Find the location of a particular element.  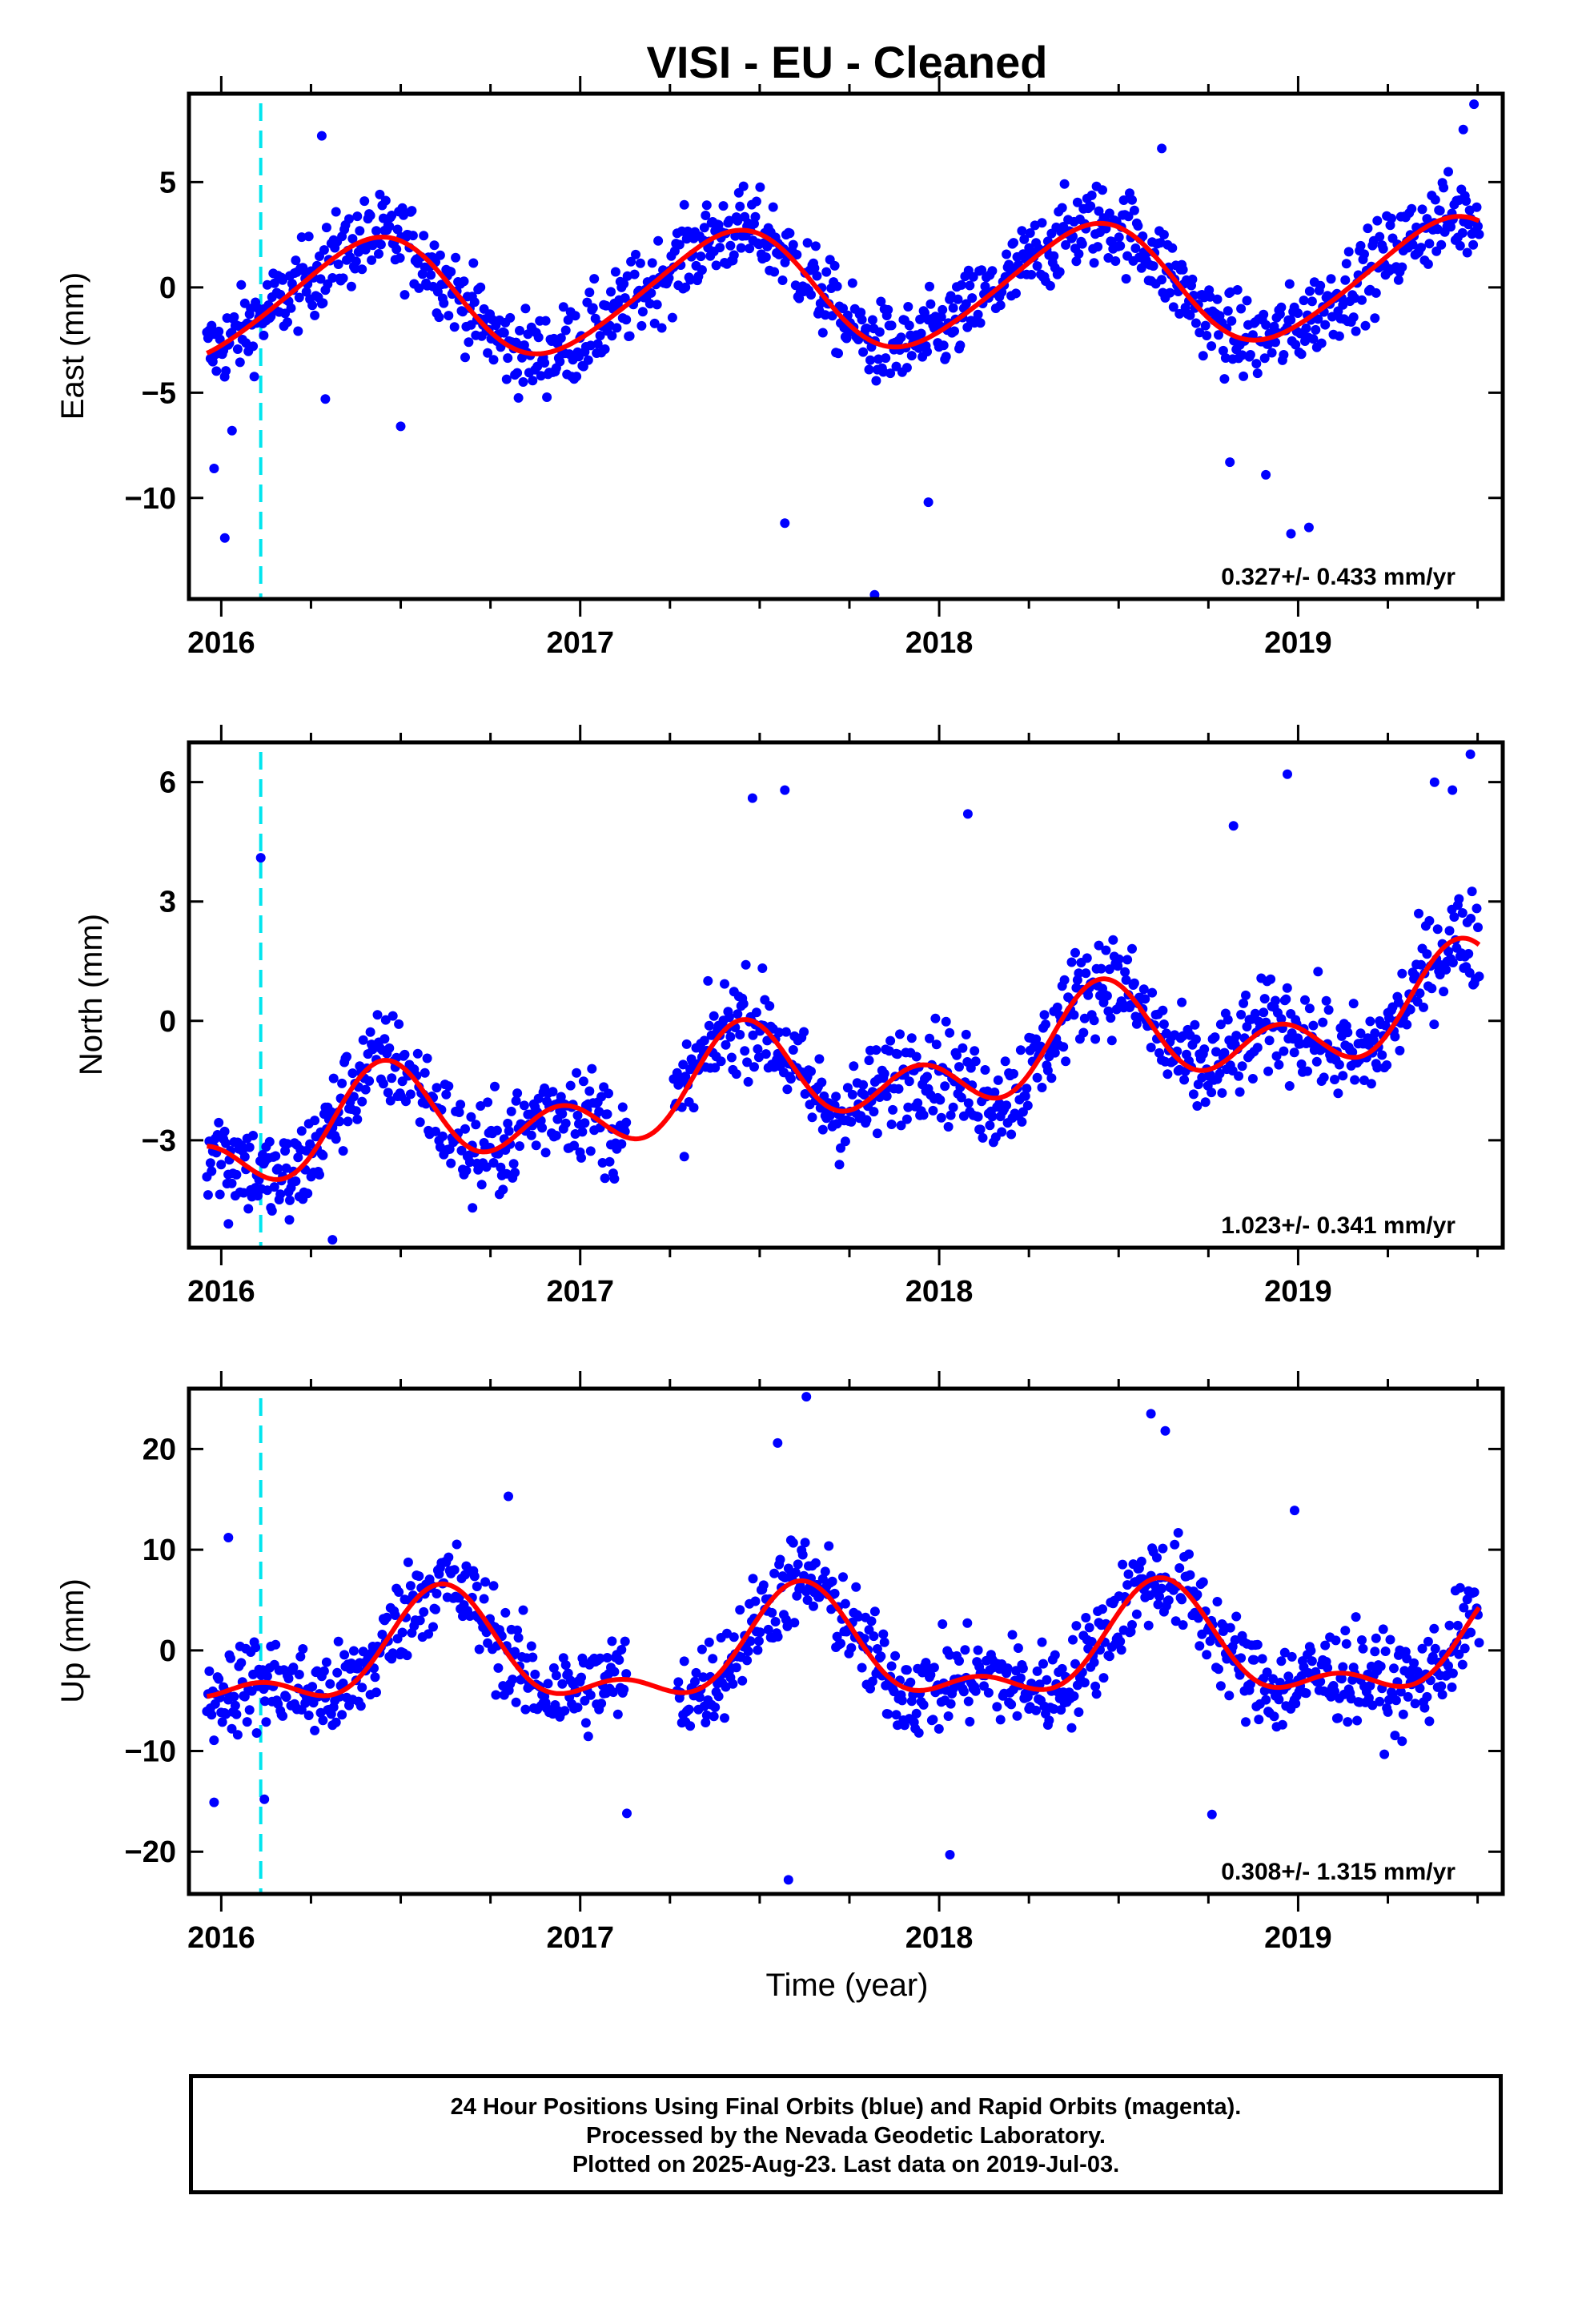

up-y-axis-label: Up (mm) is located at coordinates (72, 1640).